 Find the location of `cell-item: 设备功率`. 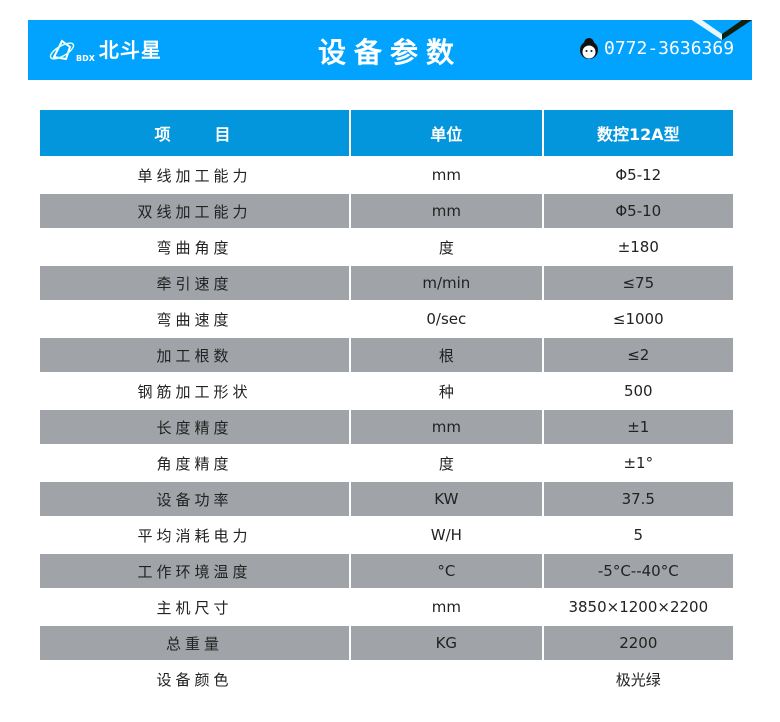

cell-item: 设备功率 is located at coordinates (195, 499).